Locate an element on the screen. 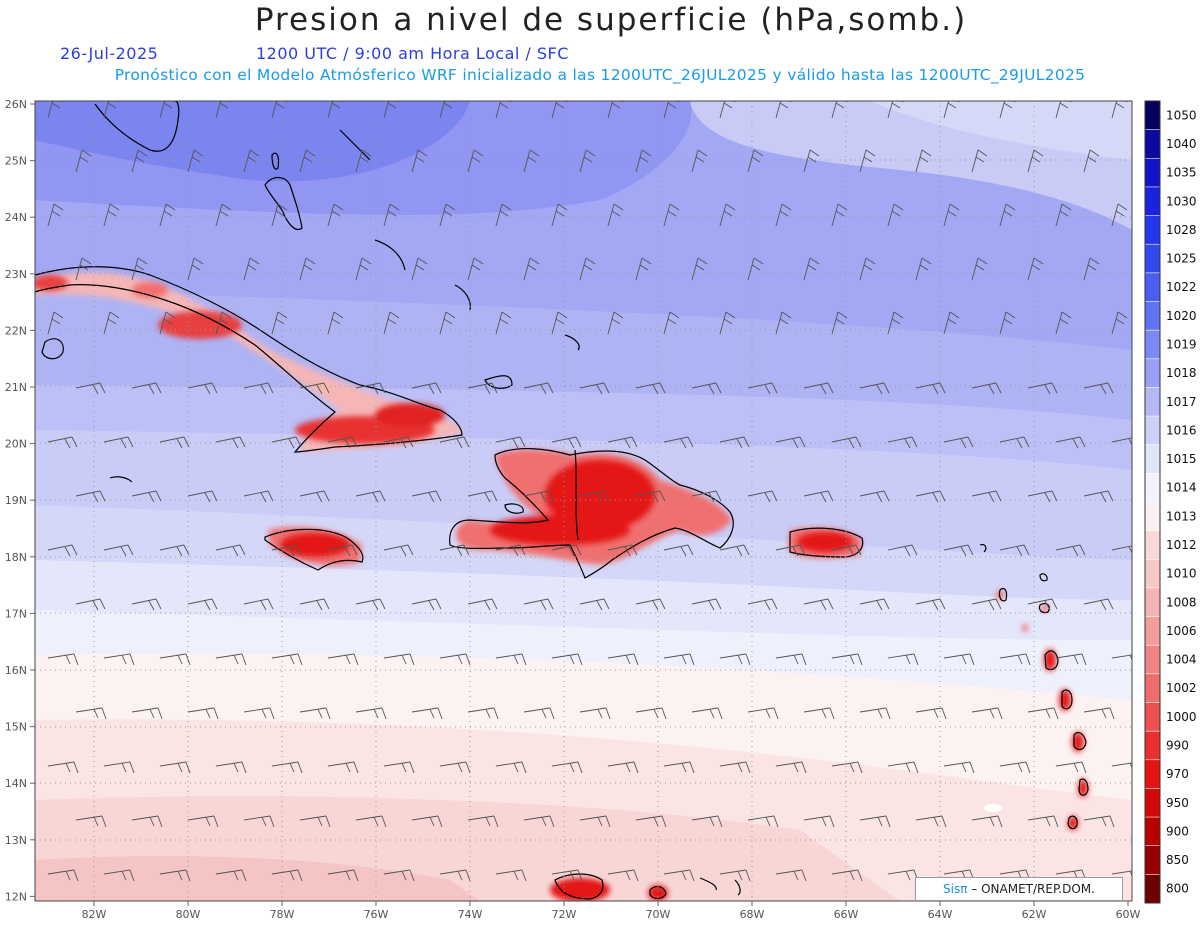  longitude-axis: 82W 80W 78W 76W 74W 72W 70W 68W 66W 64W 62W 60W is located at coordinates (611, 911).